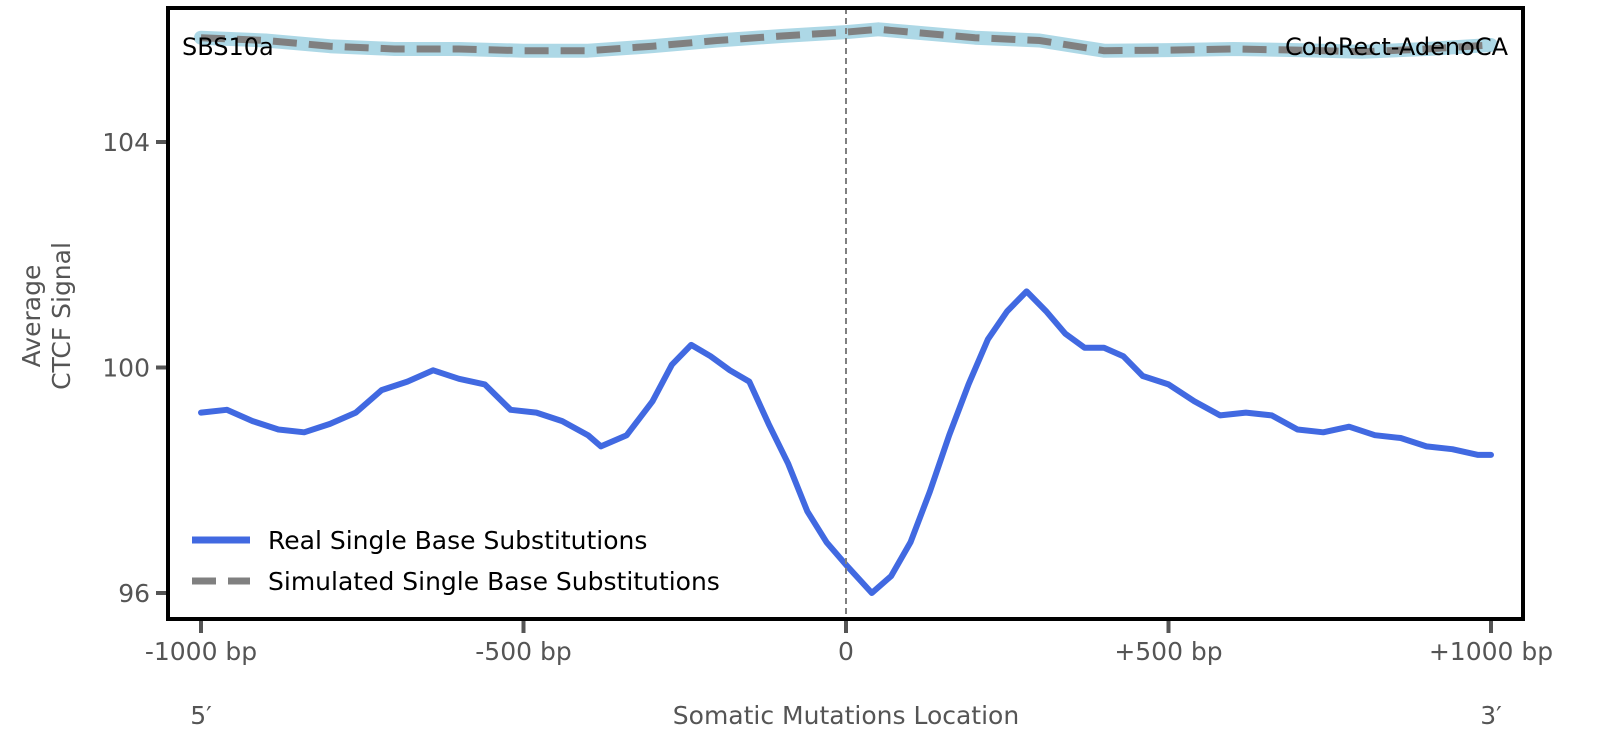 This screenshot has height=756, width=1603. What do you see at coordinates (61, 316) in the screenshot?
I see `y-axis-title-line-2: CTCF Signal` at bounding box center [61, 316].